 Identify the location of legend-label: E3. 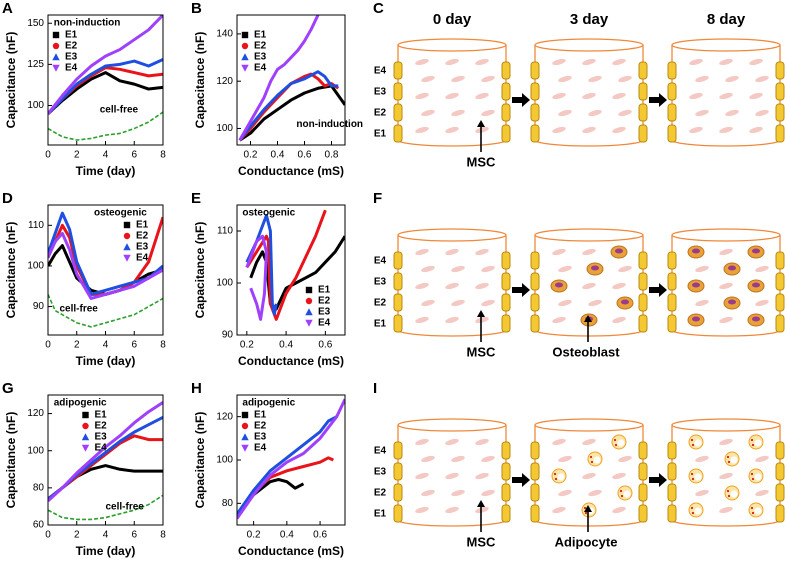
(101, 437).